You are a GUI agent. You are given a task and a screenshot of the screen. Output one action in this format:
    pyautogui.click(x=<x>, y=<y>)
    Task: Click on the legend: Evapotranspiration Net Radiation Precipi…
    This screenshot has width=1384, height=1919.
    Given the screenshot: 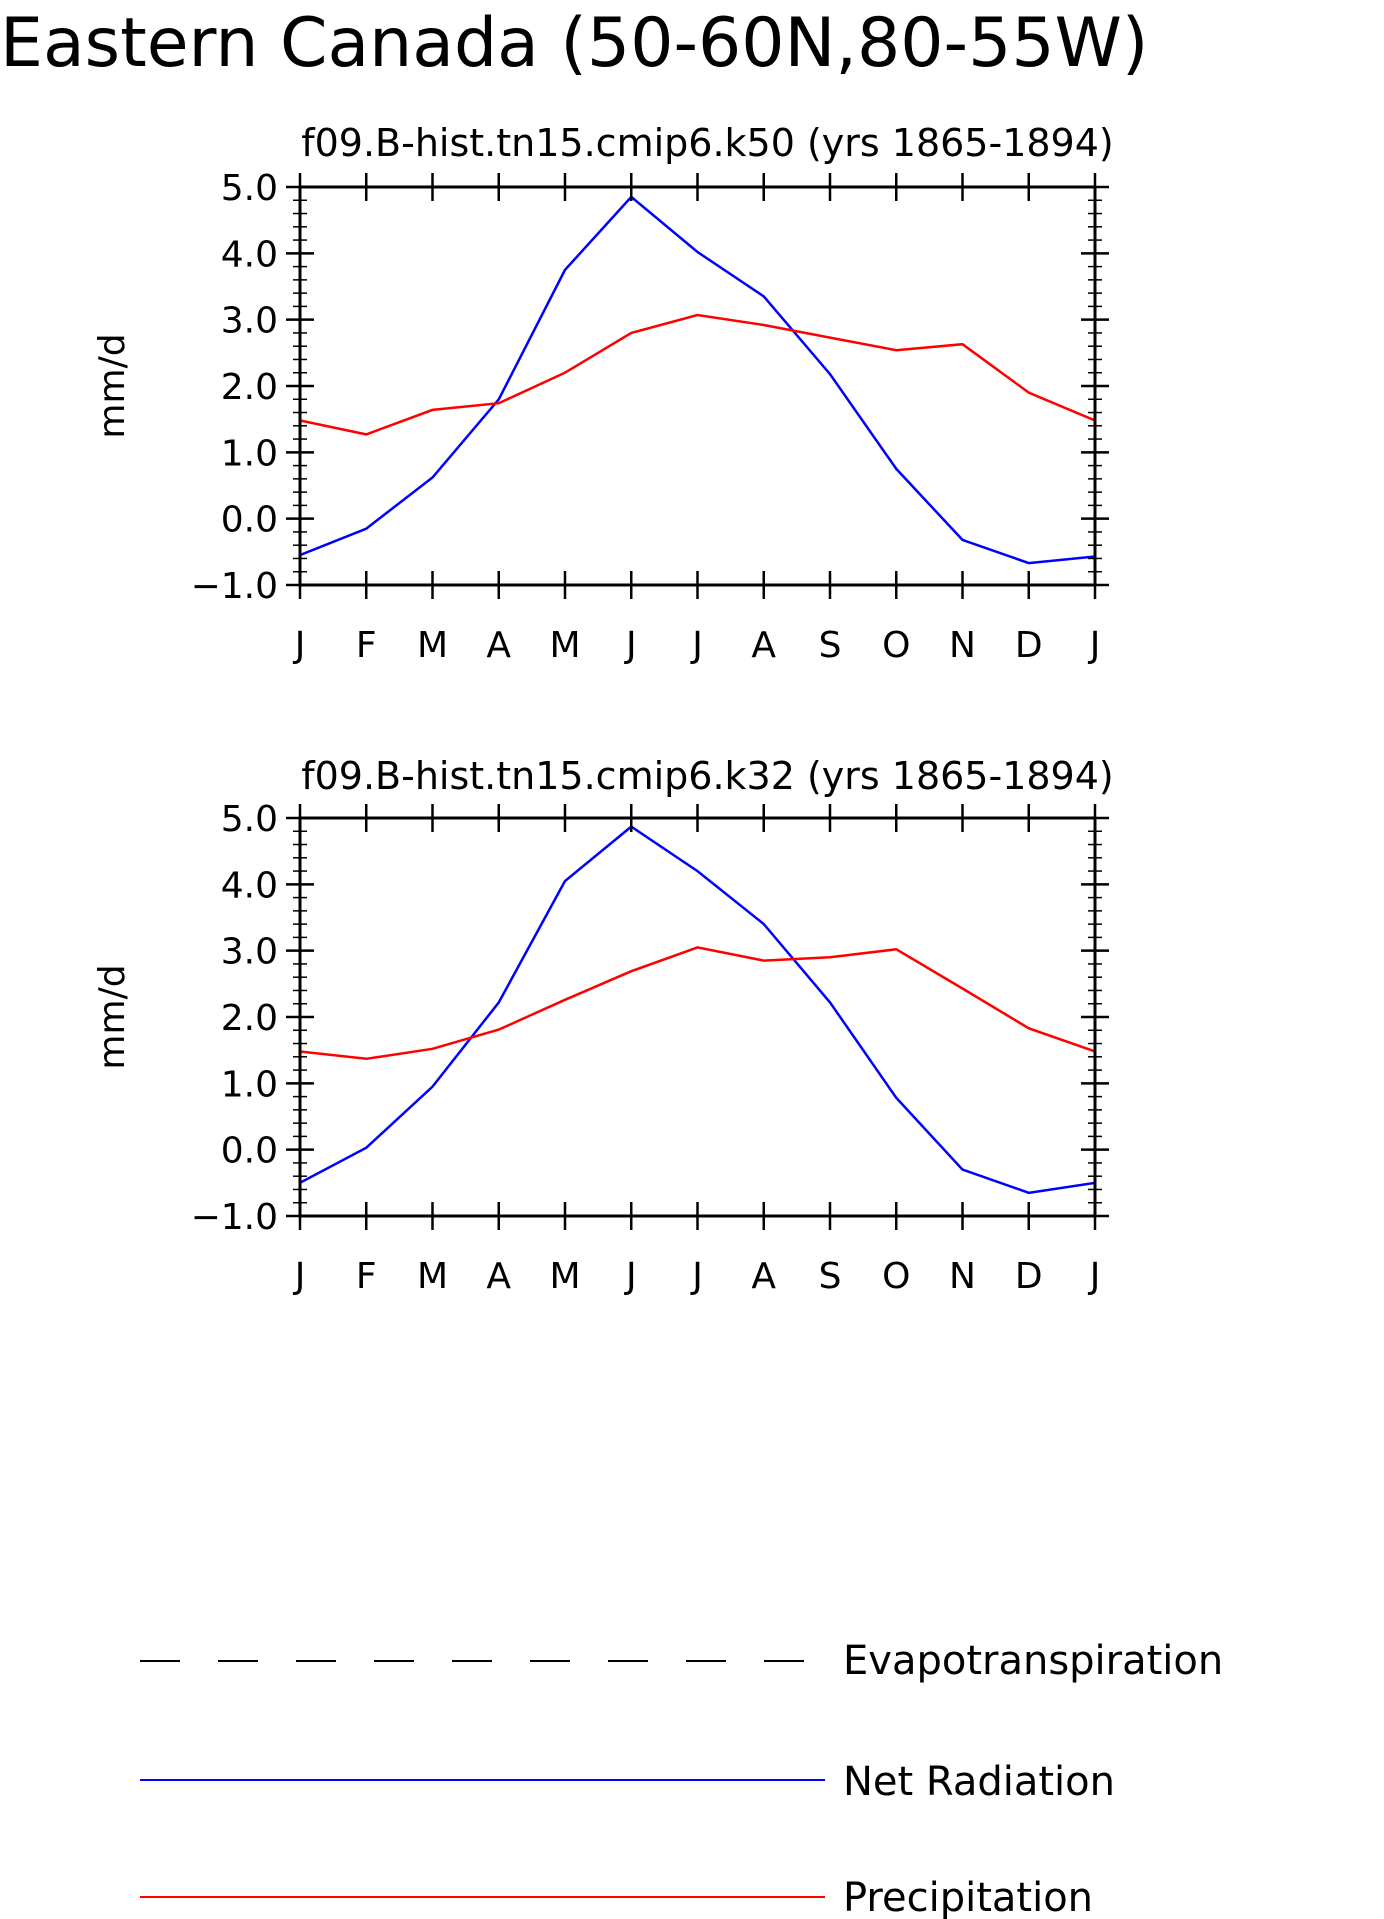 What is the action you would take?
    pyautogui.click(x=681, y=1778)
    